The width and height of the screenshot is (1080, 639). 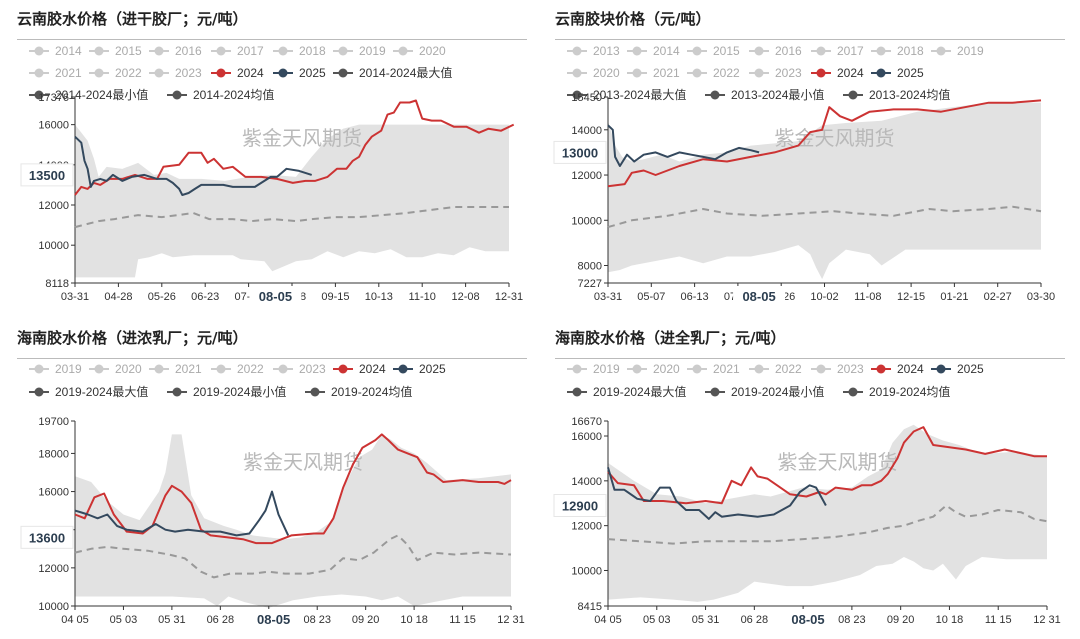 I want to click on legend-max: 2013-2024最大值, so click(x=626, y=94).